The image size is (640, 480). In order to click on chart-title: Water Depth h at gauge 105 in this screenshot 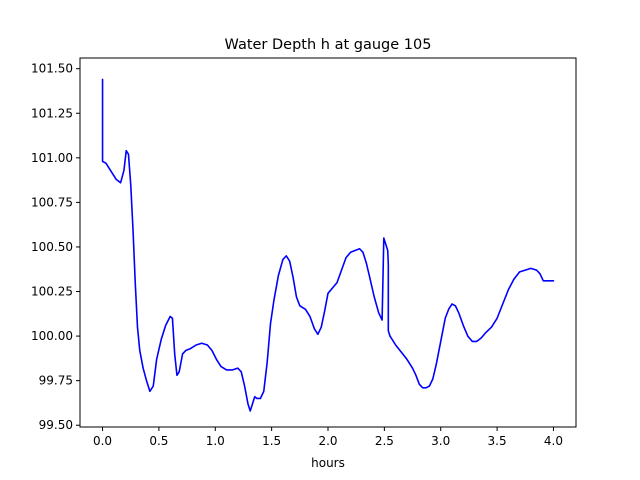, I will do `click(328, 45)`.